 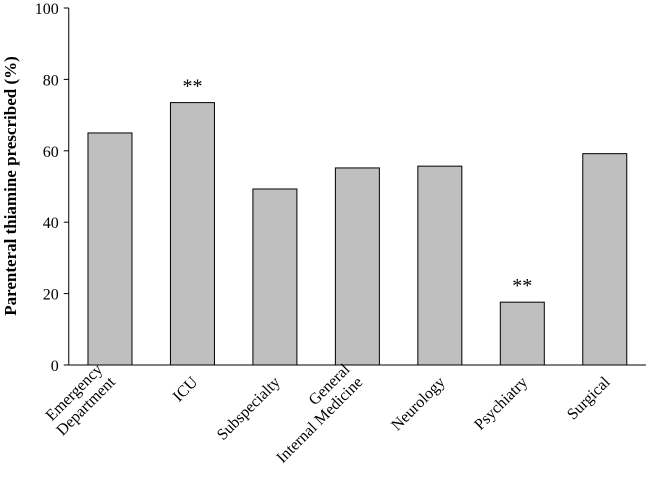 I want to click on x-tick-label: Psychiatry, so click(x=501, y=404).